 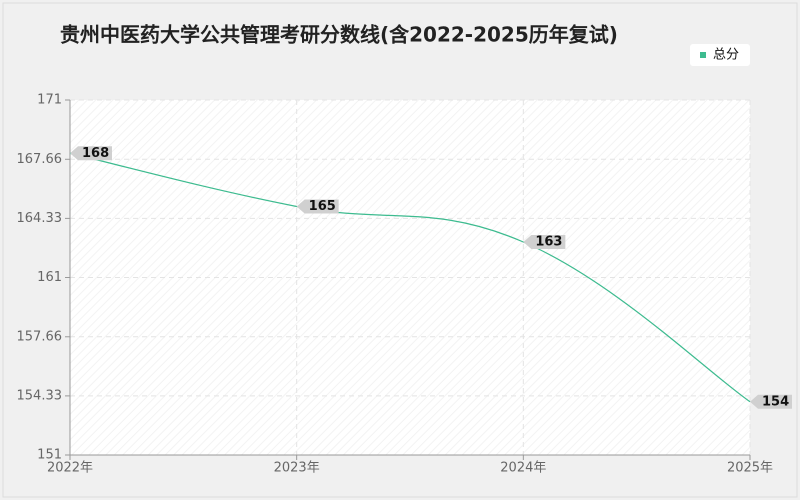 I want to click on legend-swatch, so click(x=703, y=55).